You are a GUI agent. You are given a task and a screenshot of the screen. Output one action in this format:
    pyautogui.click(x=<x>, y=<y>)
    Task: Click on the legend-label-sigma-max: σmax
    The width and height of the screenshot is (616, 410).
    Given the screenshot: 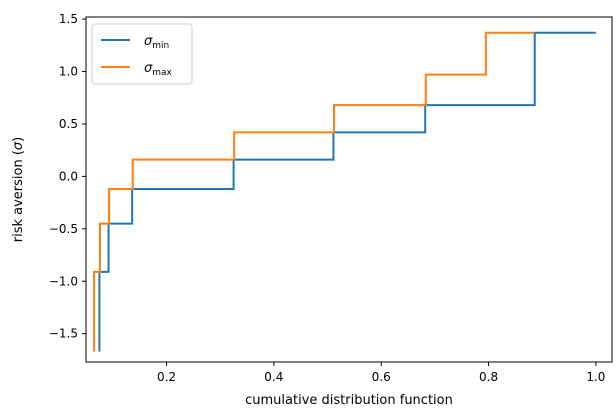 What is the action you would take?
    pyautogui.click(x=158, y=69)
    